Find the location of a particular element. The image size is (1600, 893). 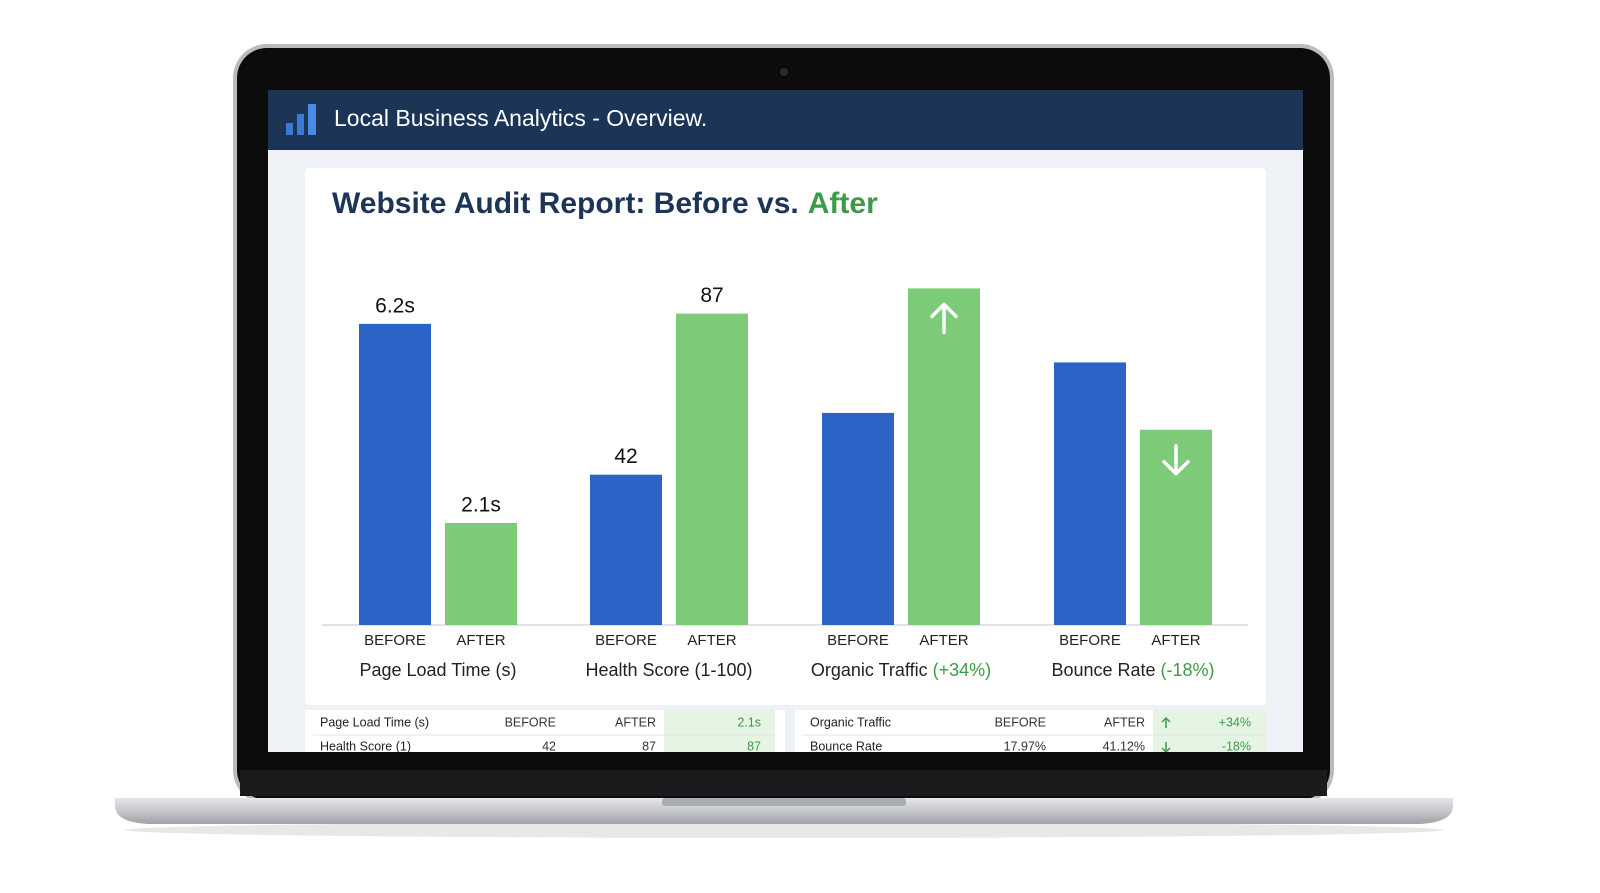

cell: 42 is located at coordinates (549, 746).